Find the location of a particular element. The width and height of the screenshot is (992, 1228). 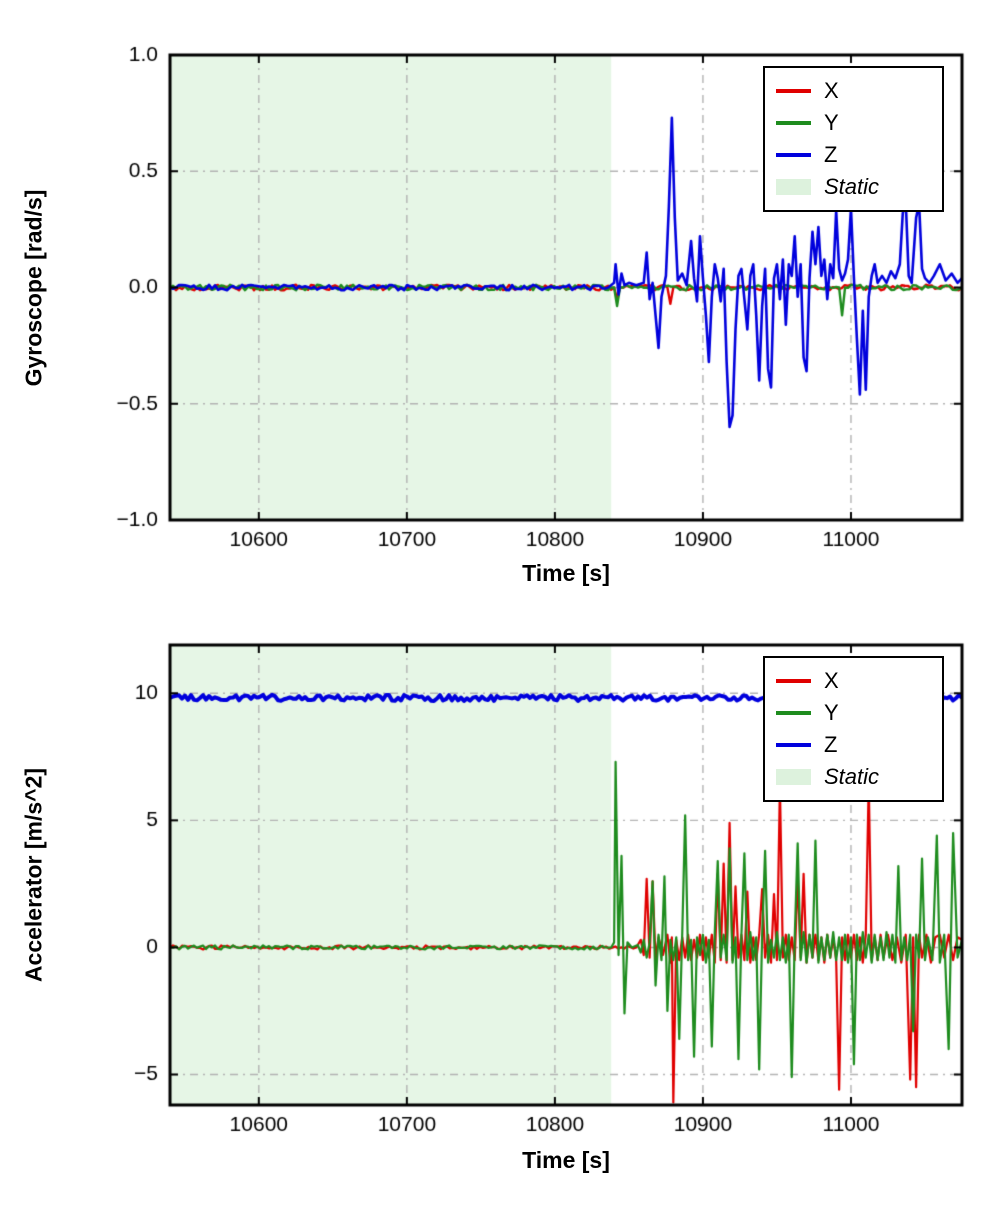

accelerator-legend: X Y Z Static is located at coordinates (853, 729).